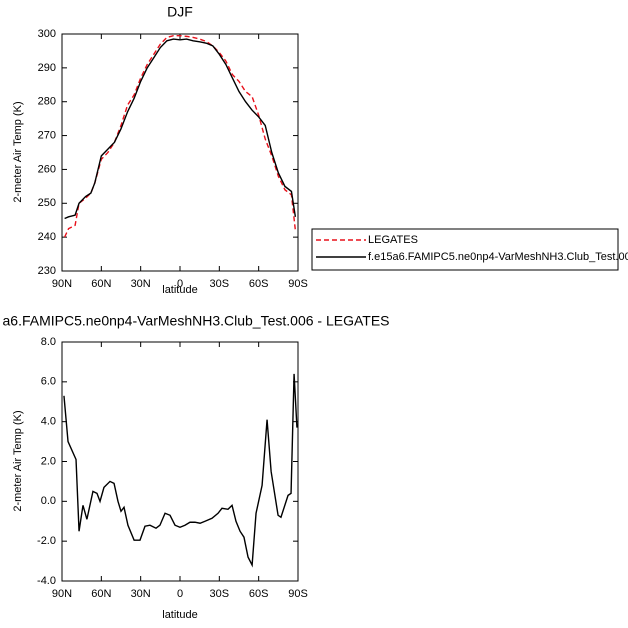  What do you see at coordinates (46, 541) in the screenshot?
I see `y-tick-label: -2.0` at bounding box center [46, 541].